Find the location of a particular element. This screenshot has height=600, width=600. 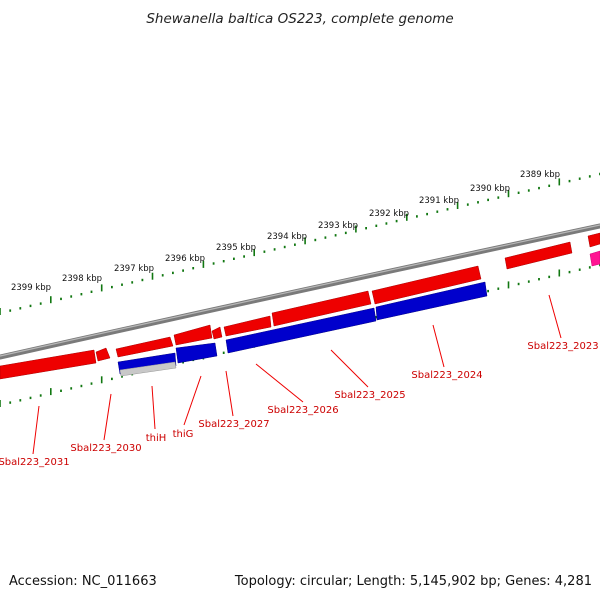

gene-label-thih: thiH is located at coordinates (156, 438).